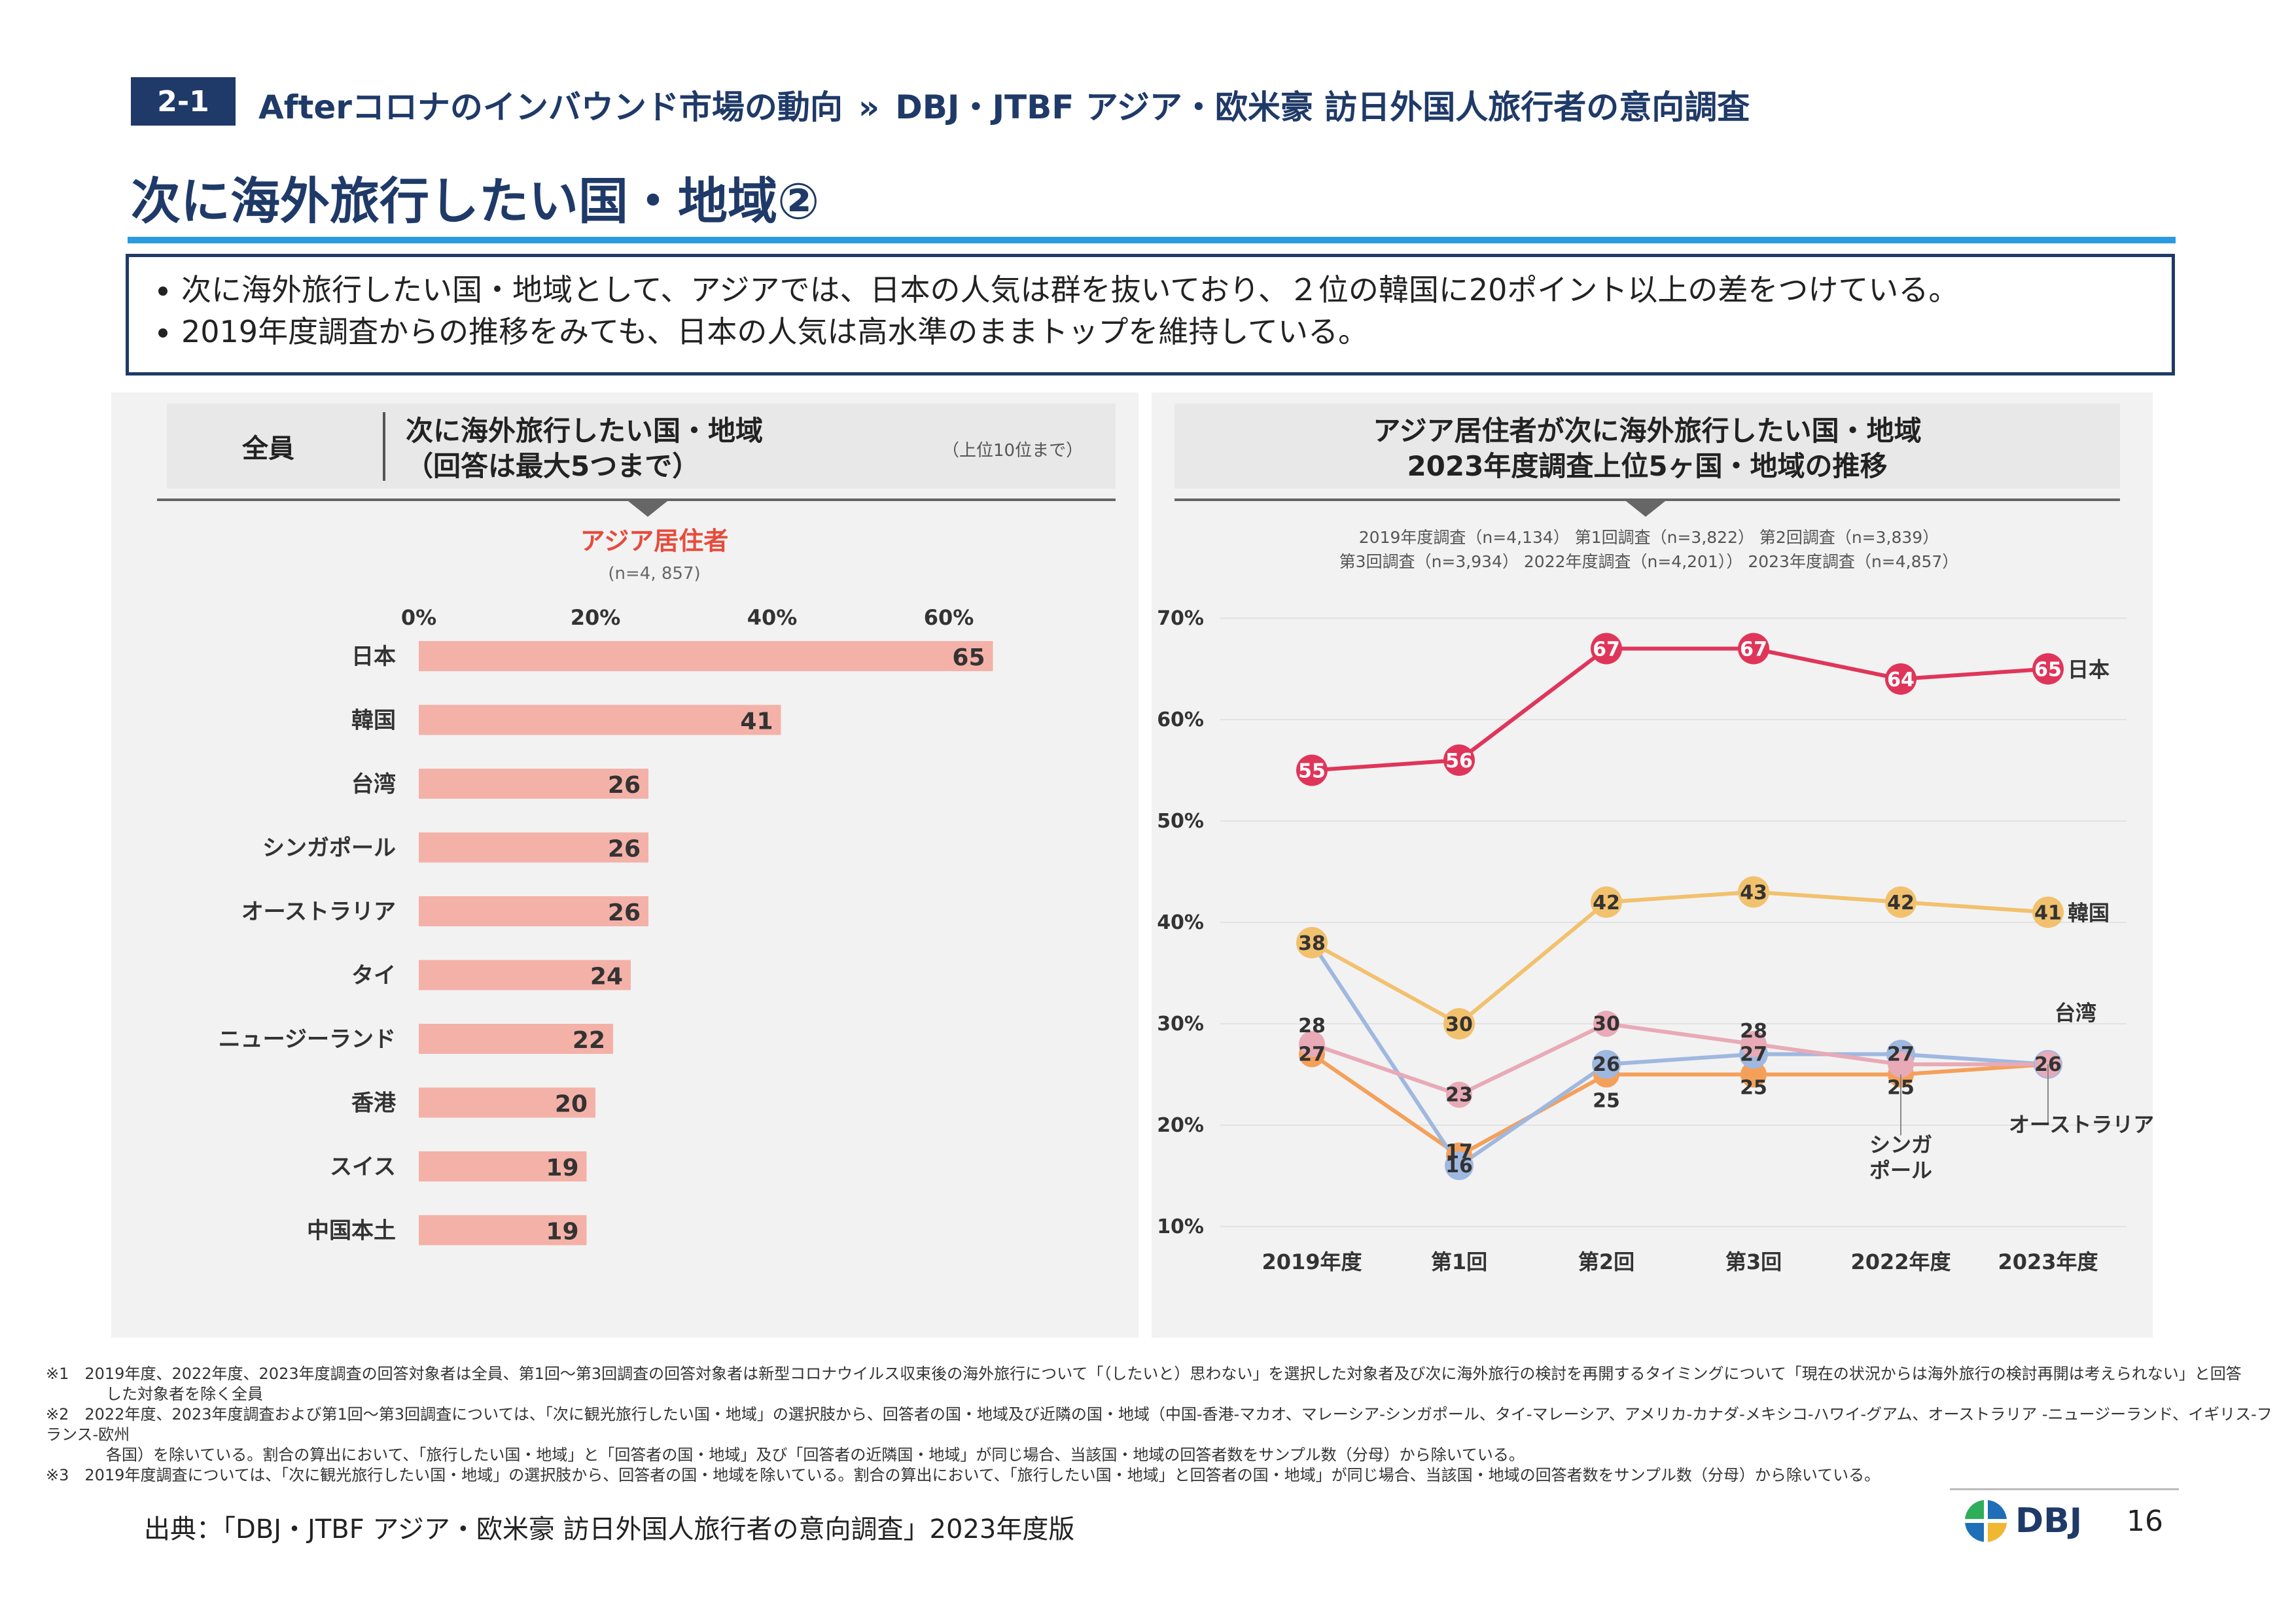  I want to click on bar-value-label: 19, so click(562, 1168).